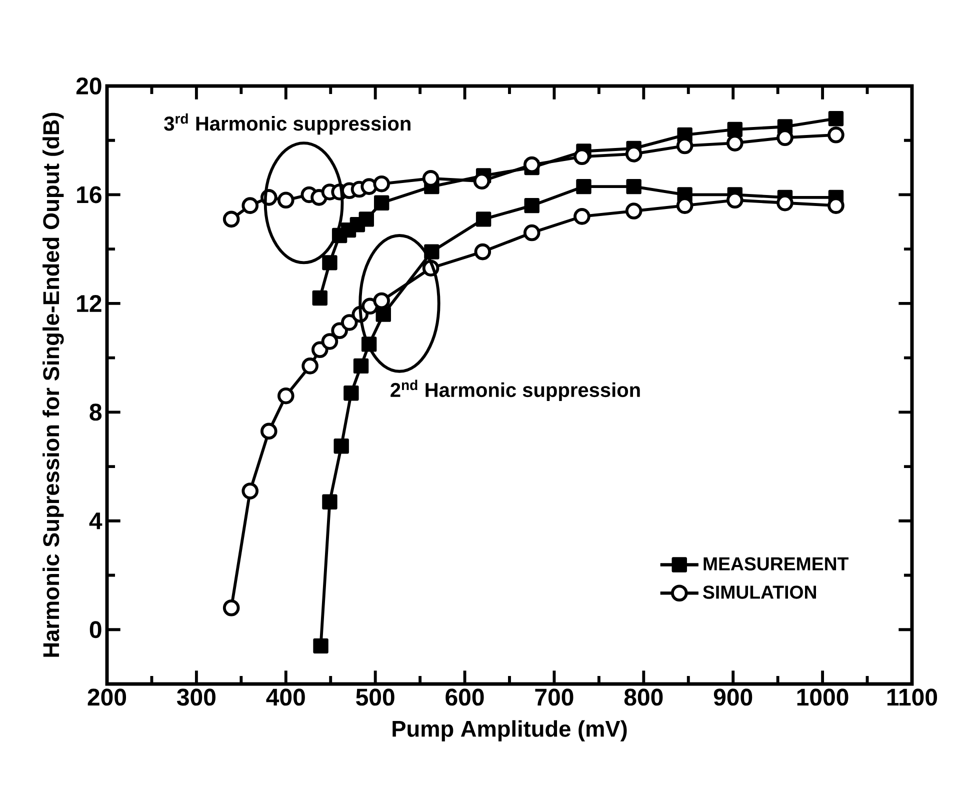 This screenshot has width=961, height=809. I want to click on x-tick-label: 700, so click(554, 697).